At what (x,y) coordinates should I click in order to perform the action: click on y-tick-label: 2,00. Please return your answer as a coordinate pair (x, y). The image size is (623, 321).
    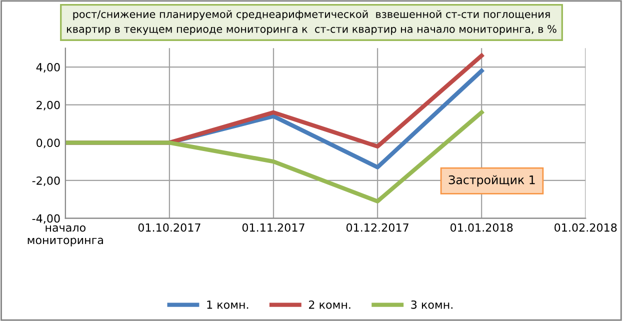
    Looking at the image, I should click on (48, 105).